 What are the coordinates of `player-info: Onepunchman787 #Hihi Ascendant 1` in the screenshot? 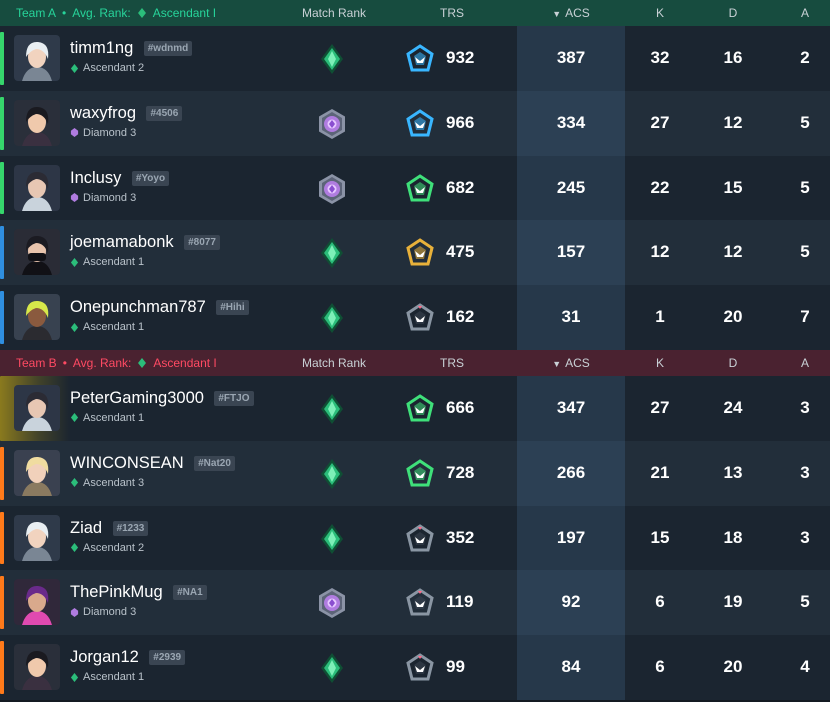 It's located at (159, 315).